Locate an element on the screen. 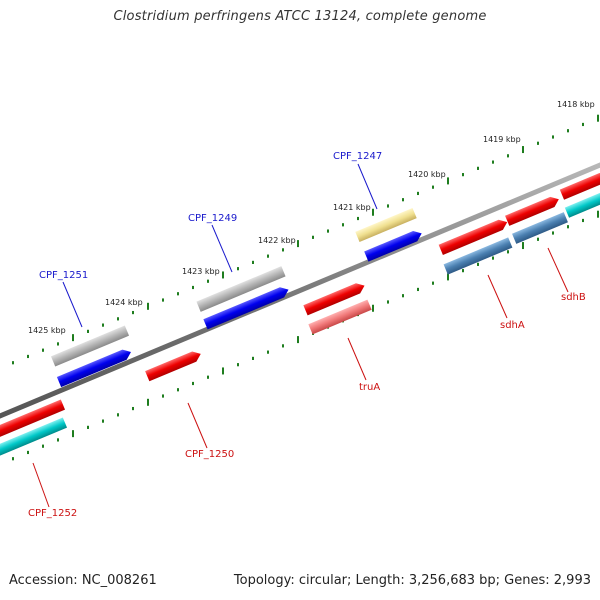  gene-trua-rna is located at coordinates (334, 299).